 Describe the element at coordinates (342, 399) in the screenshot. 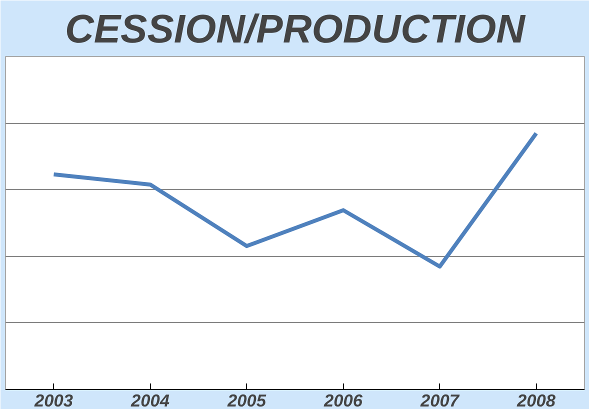

I see `x-tick-label: 2006` at that location.